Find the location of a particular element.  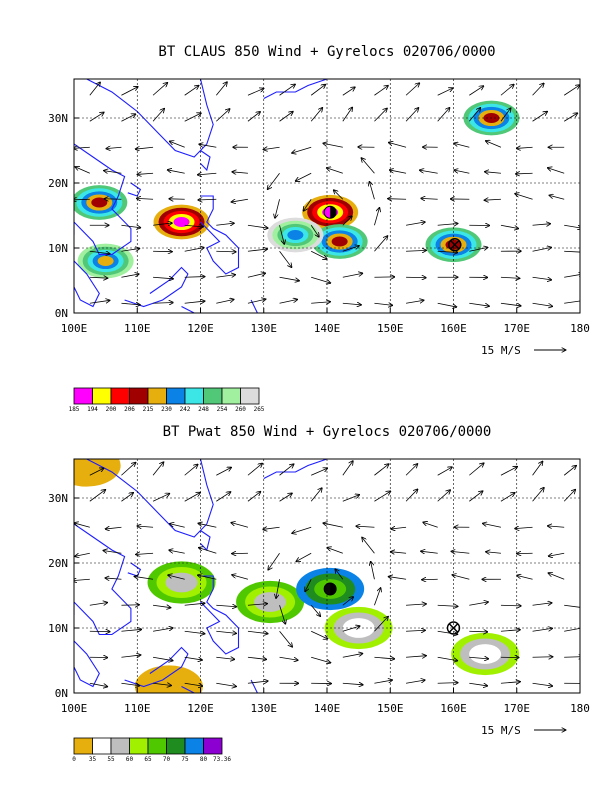

panel2-coastlines is located at coordinates (201, 576).